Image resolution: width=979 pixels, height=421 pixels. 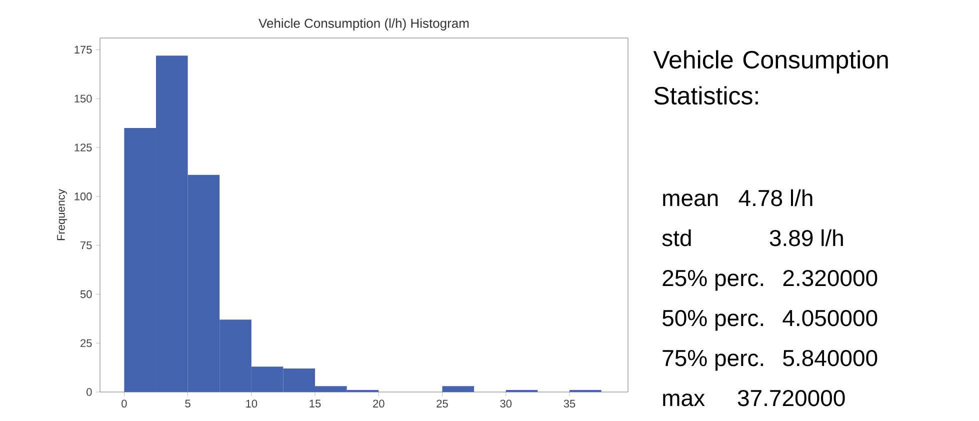 I want to click on text: mean 4.78 l/h, so click(x=737, y=197).